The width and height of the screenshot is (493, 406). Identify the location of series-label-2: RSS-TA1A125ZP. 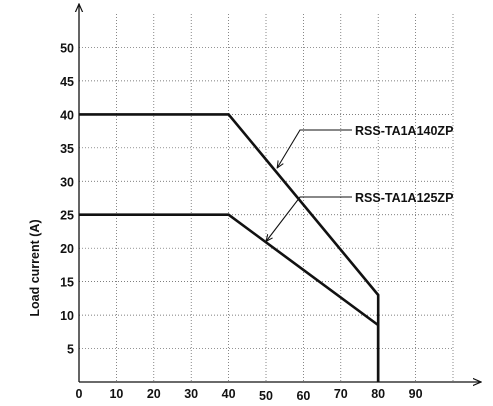
(404, 198).